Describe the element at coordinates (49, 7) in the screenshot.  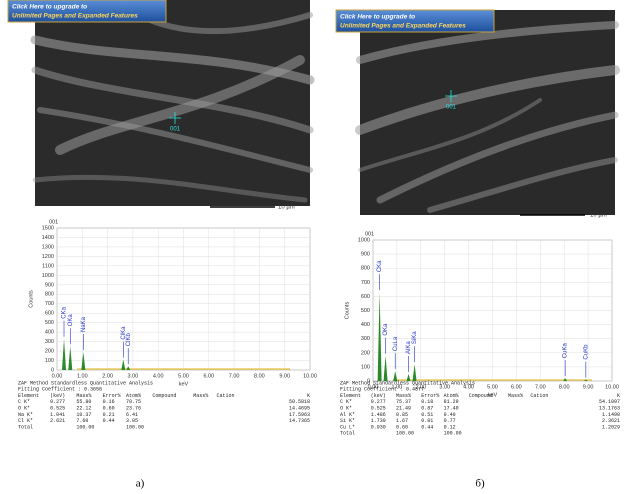
I see `banner-text: Click Here to upgrade to` at that location.